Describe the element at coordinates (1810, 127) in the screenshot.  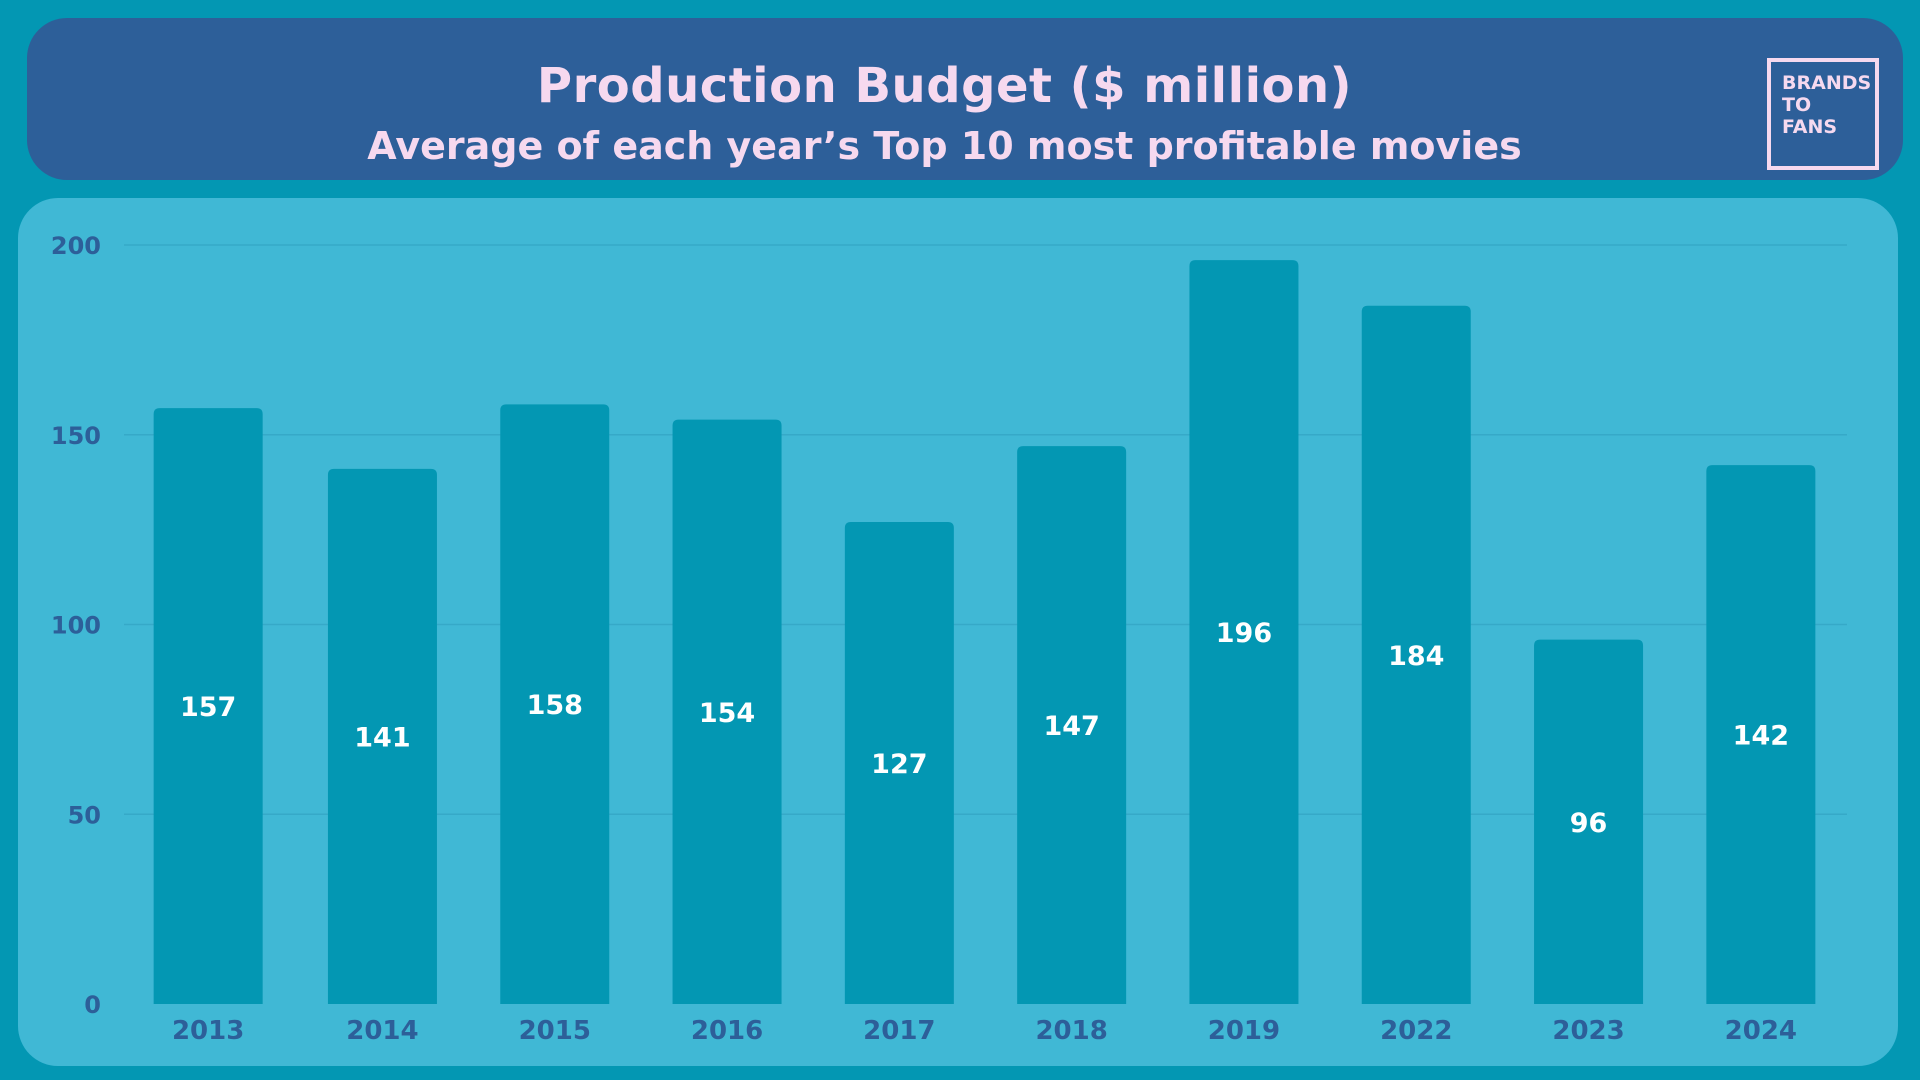
I see `logo-line-3: FANS` at that location.